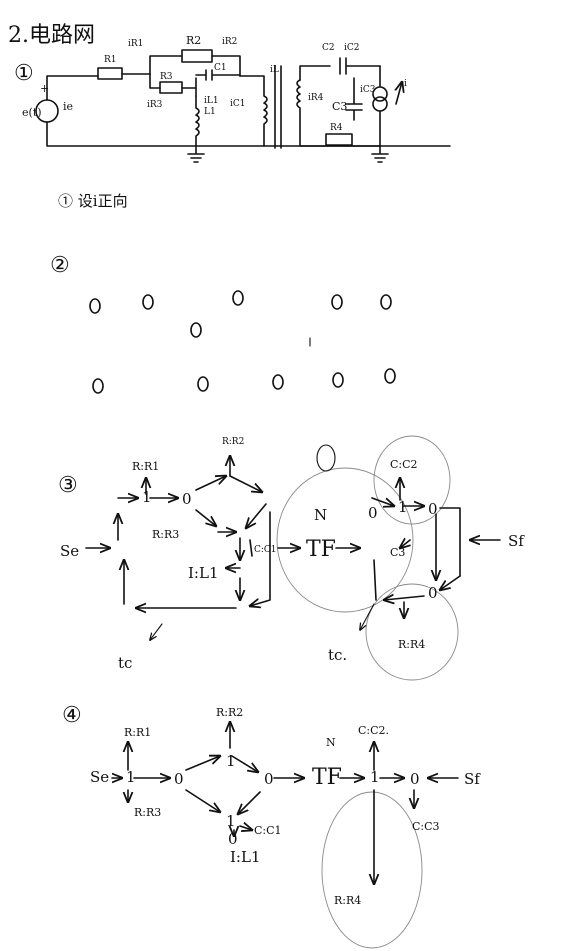 This screenshot has width=569, height=951. Describe the element at coordinates (171, 87) in the screenshot. I see `resistor-r3` at that location.